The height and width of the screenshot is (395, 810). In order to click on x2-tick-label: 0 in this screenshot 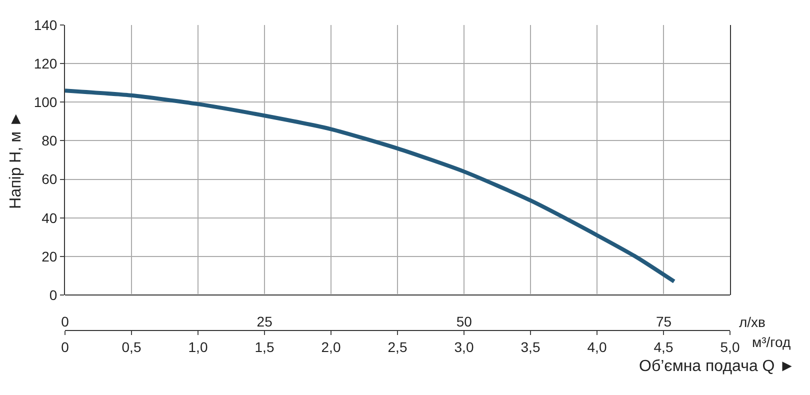, I will do `click(65, 322)`.